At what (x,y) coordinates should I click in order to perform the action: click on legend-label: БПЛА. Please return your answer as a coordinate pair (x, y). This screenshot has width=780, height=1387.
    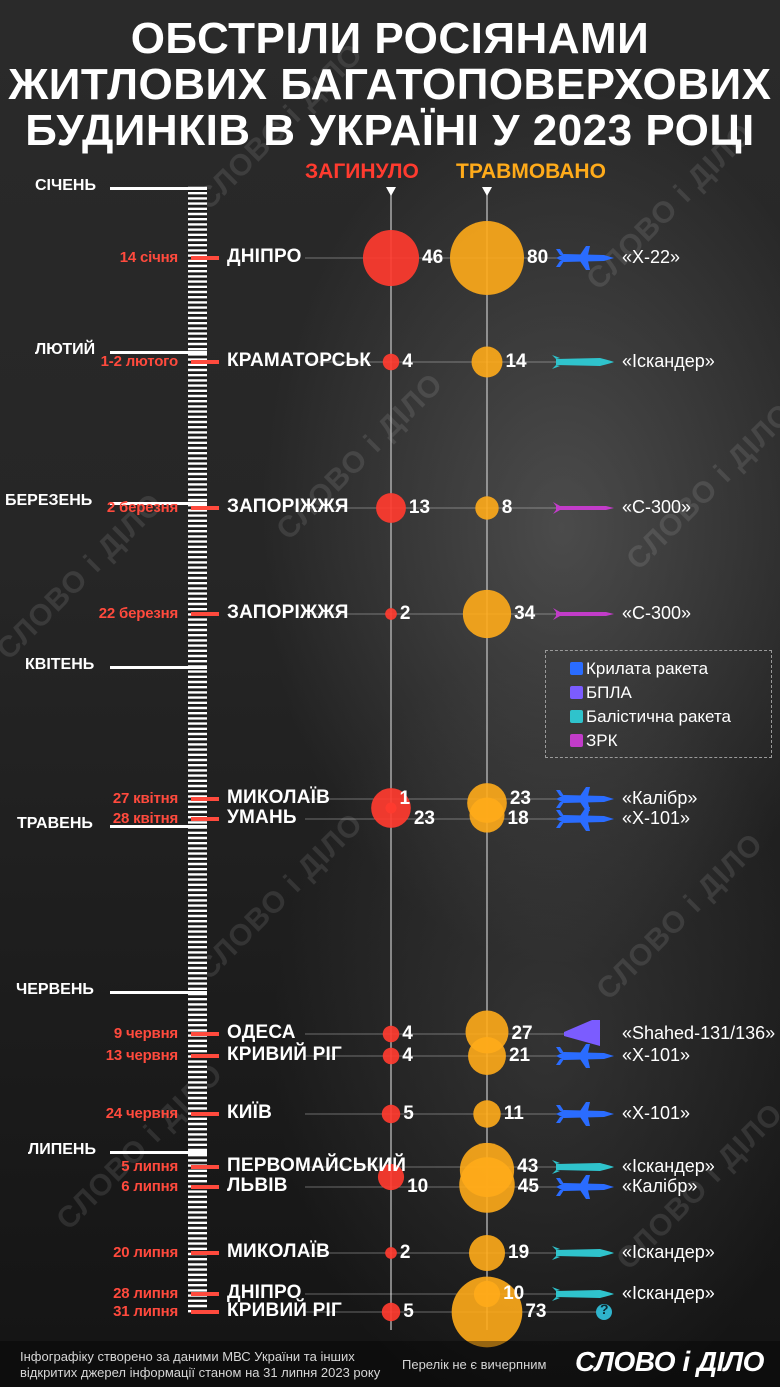
    Looking at the image, I should click on (609, 692).